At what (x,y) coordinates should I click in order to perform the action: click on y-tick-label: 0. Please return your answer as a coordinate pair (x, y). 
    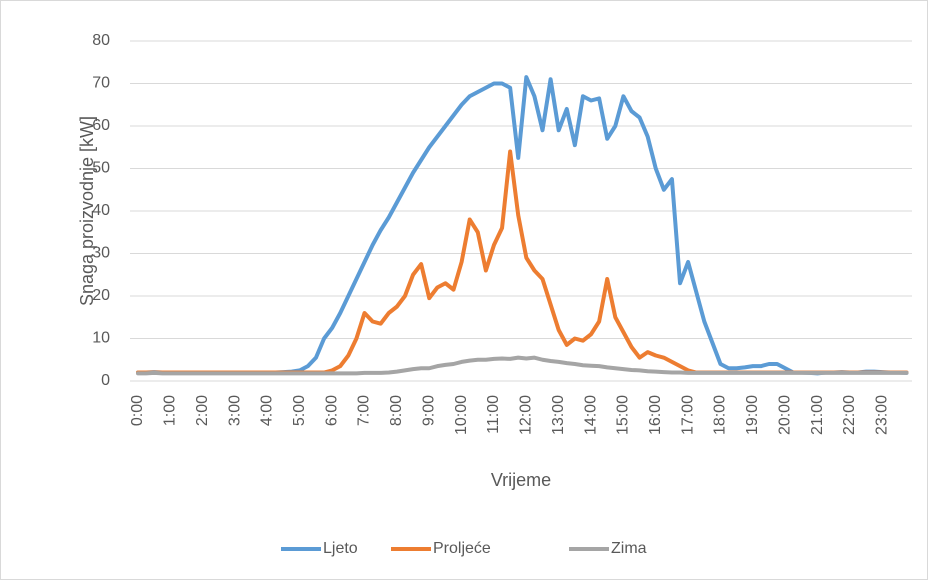
    Looking at the image, I should click on (105, 380).